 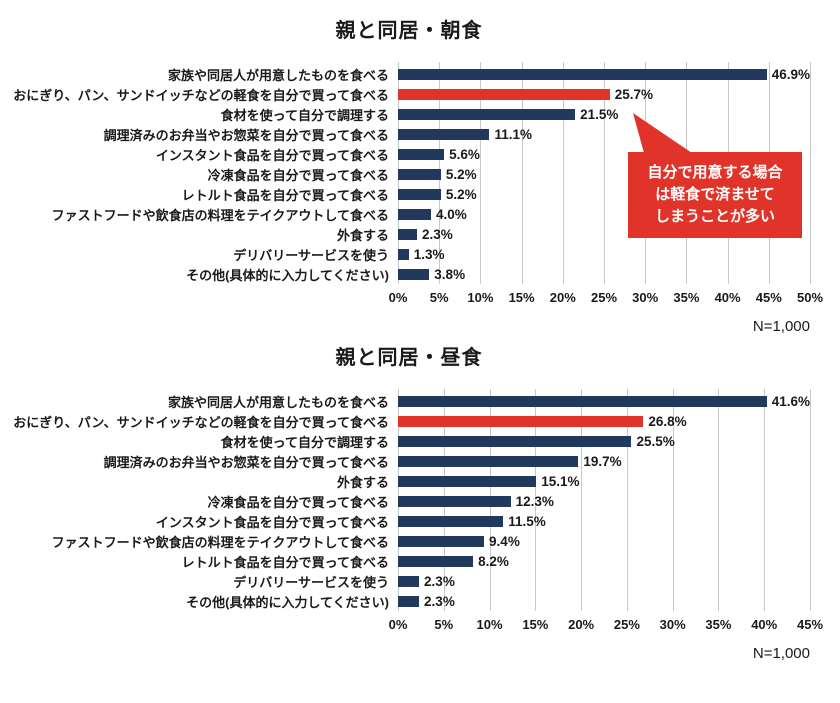 I want to click on bar-row: 外食する 2.3%, so click(x=409, y=234).